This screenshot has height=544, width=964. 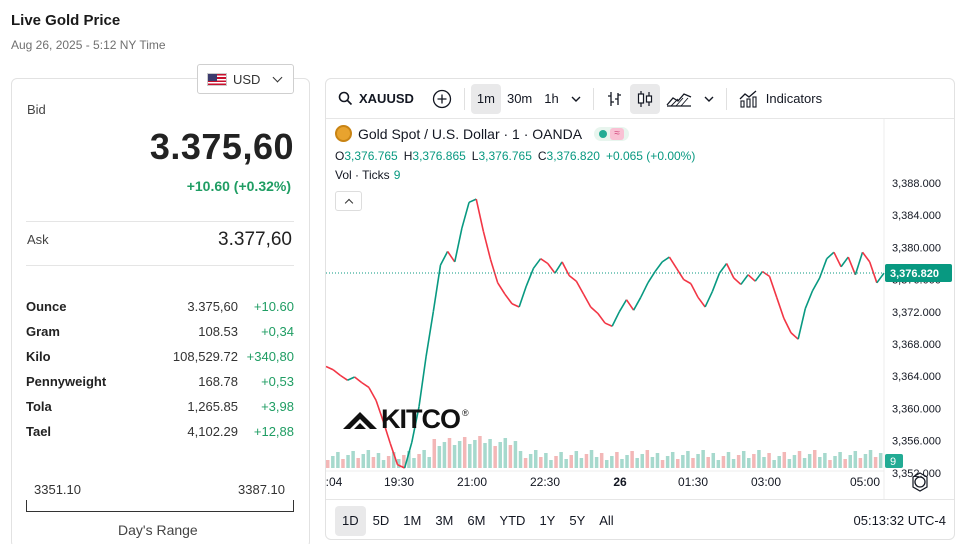 What do you see at coordinates (780, 99) in the screenshot?
I see `indicators-button: Indicators` at bounding box center [780, 99].